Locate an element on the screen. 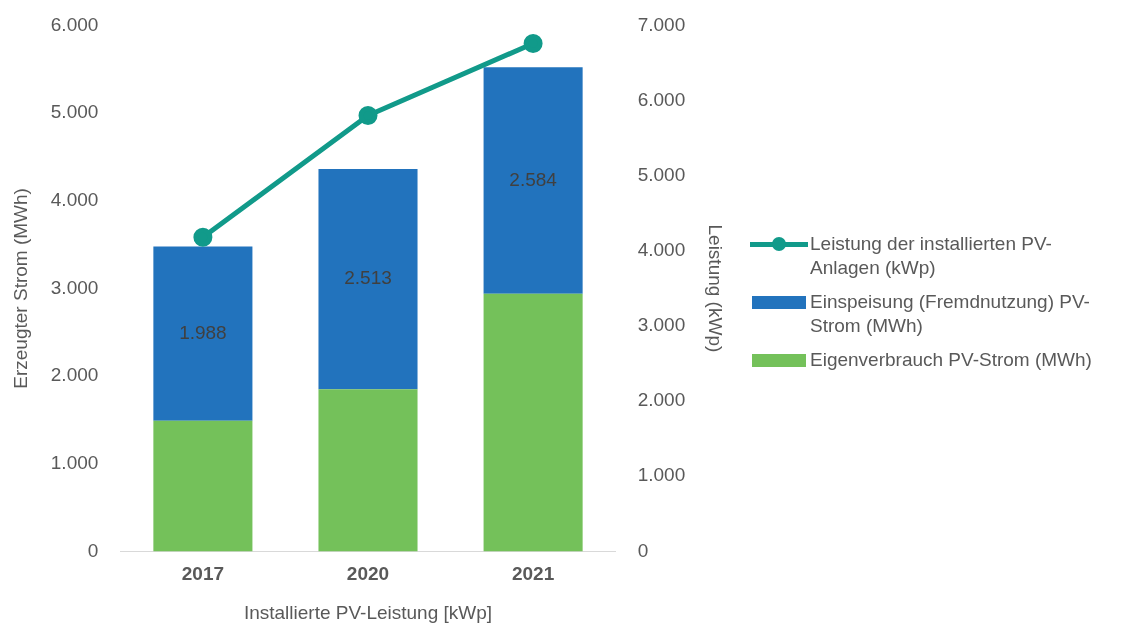 The width and height of the screenshot is (1121, 631). y-tick-label: 2.000 is located at coordinates (74, 375).